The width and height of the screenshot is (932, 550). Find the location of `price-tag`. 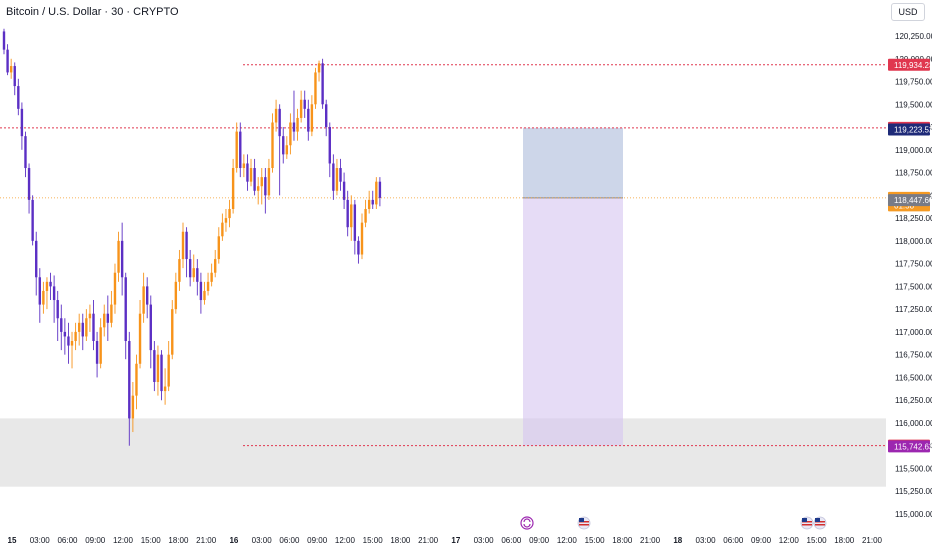

price-tag is located at coordinates (909, 129).